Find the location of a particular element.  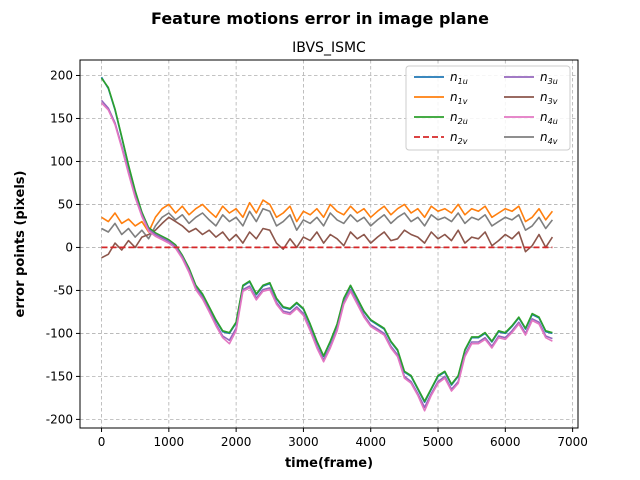

chart-suptitle: Feature motions error in image plane is located at coordinates (320, 18).